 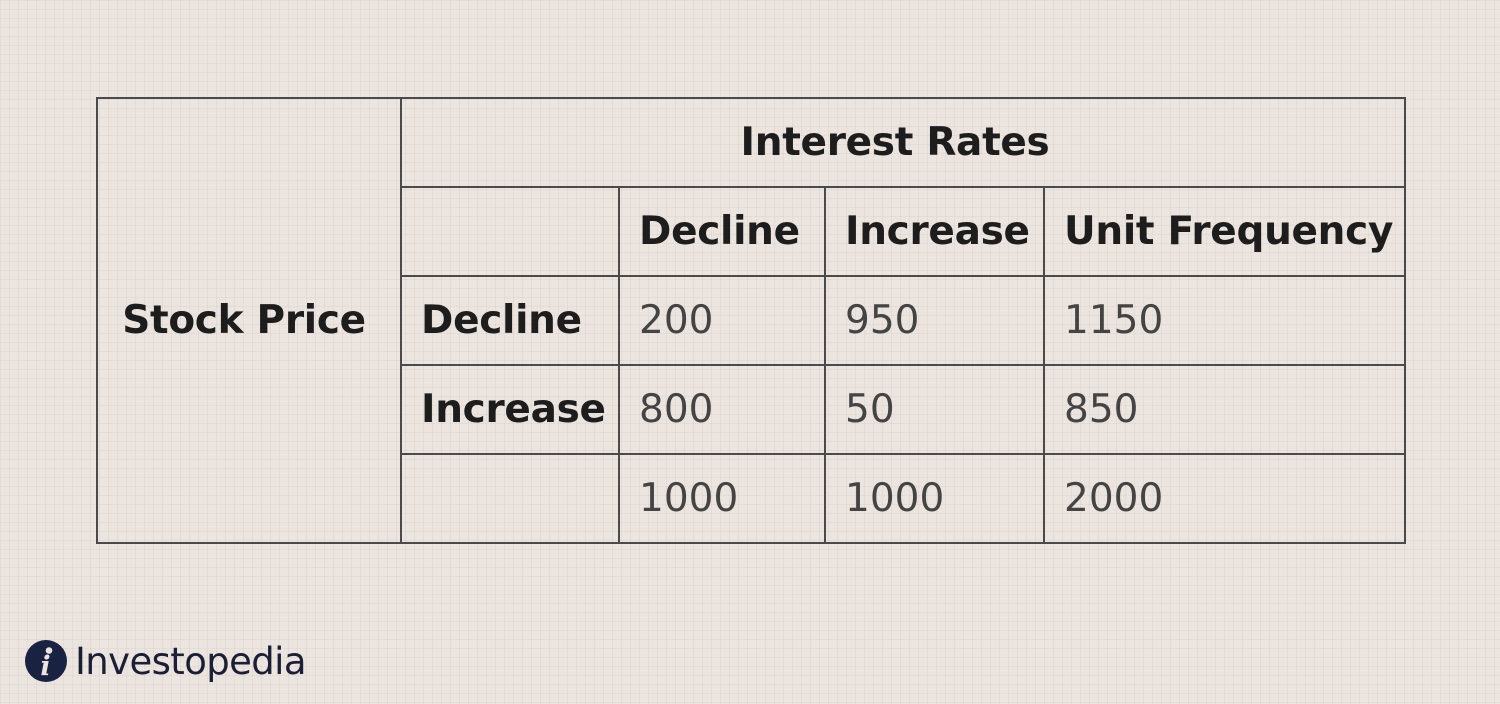 What do you see at coordinates (934, 409) in the screenshot?
I see `table-cell: 50` at bounding box center [934, 409].